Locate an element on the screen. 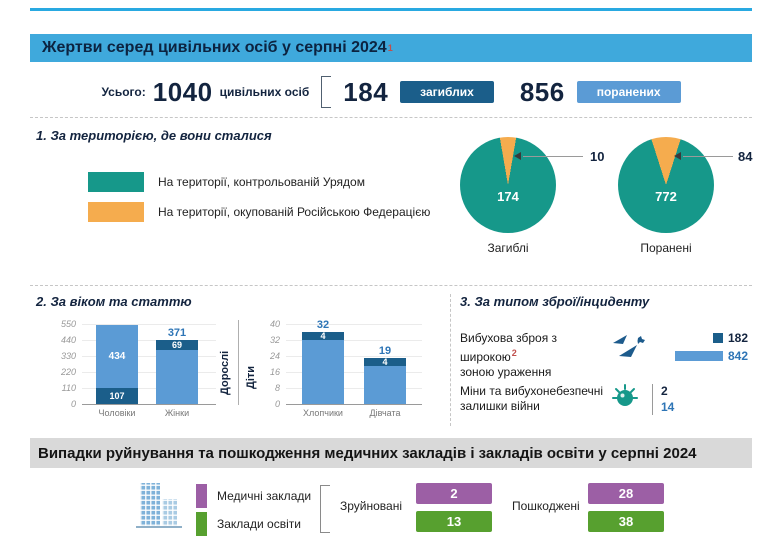 The height and width of the screenshot is (541, 782). weapon-row-explosive-label-line2: зоною ураження is located at coordinates (506, 372).